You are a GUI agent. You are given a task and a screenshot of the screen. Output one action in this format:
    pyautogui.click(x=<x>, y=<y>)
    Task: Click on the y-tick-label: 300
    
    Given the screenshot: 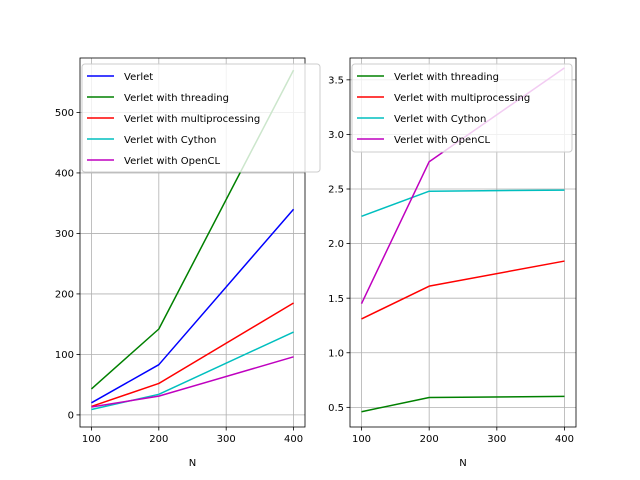 What is the action you would take?
    pyautogui.click(x=64, y=234)
    